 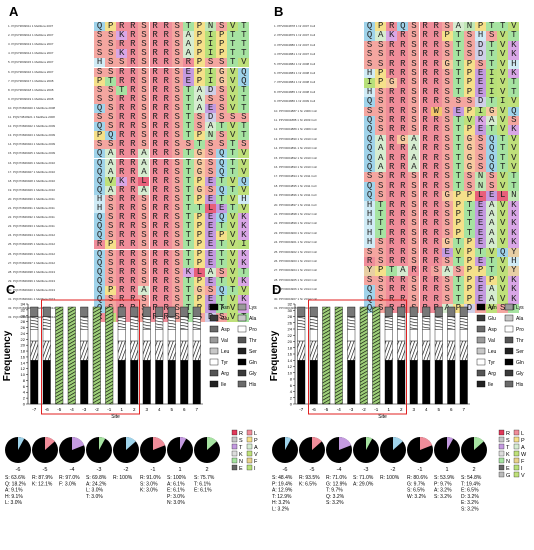 What do you see at coordinates (492, 120) in the screenshot?
I see `residue-cell: A` at bounding box center [492, 120].